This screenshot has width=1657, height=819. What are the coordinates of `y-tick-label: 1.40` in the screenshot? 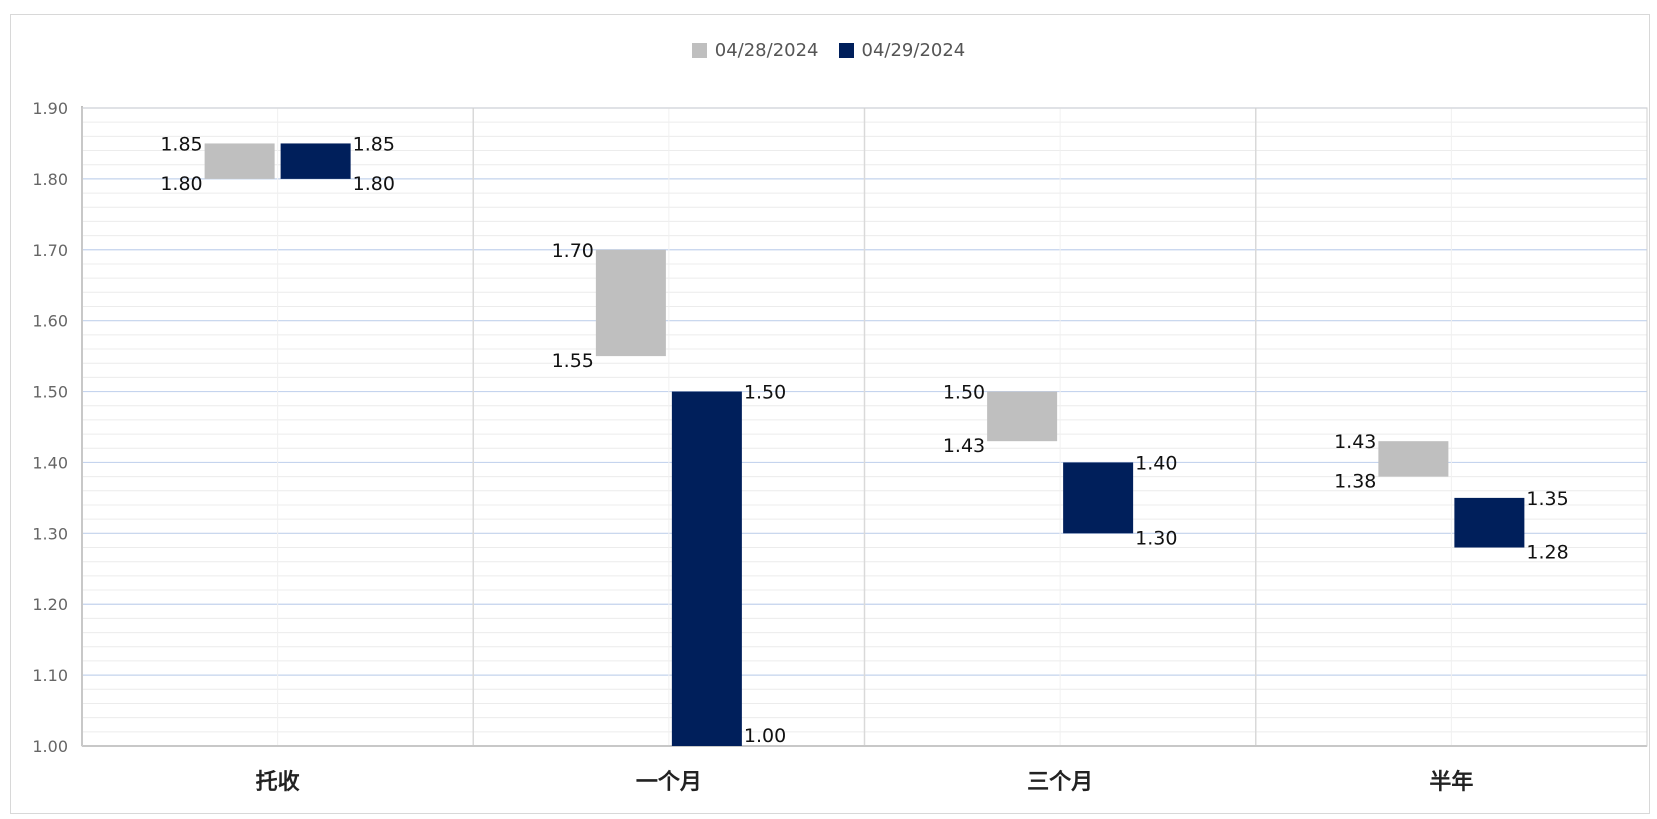 It's located at (50, 462).